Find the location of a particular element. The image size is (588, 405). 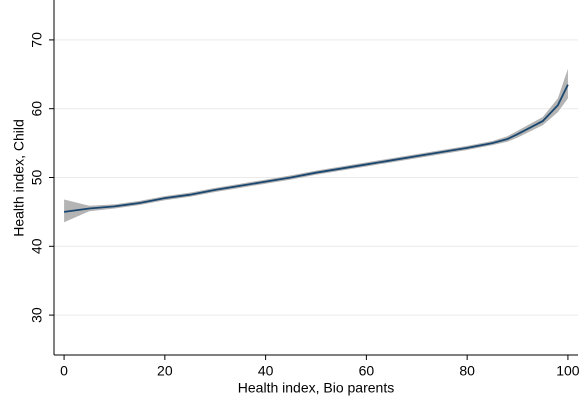

x-tick-label: 40 is located at coordinates (266, 371).